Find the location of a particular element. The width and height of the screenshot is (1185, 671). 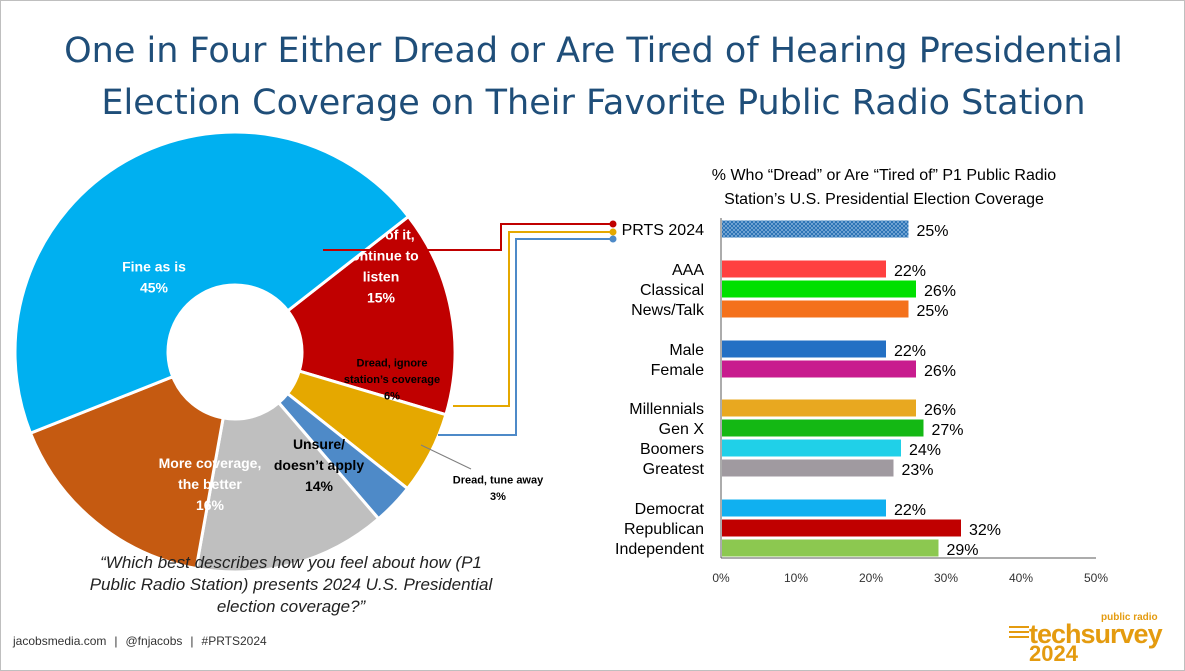

donut-slice-label: Fine as is 45% is located at coordinates (154, 276).